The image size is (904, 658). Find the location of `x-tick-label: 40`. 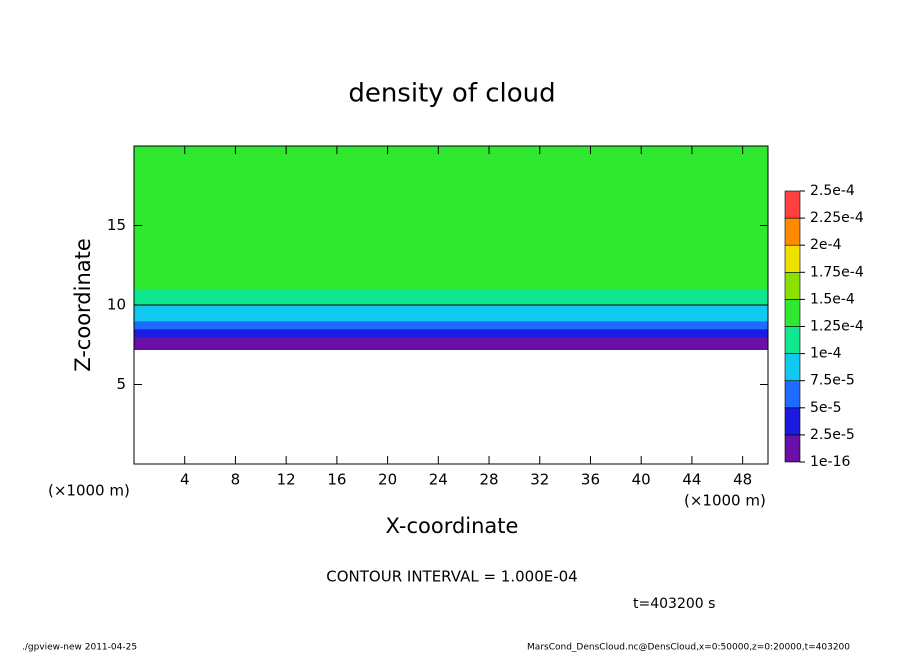

x-tick-label: 40 is located at coordinates (641, 480).